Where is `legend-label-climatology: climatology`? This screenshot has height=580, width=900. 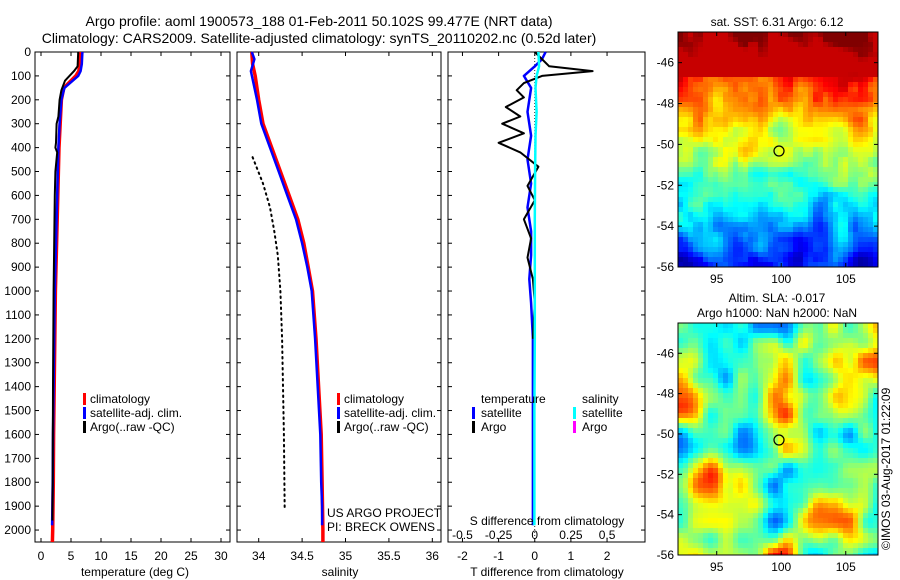 legend-label-climatology: climatology is located at coordinates (120, 399).